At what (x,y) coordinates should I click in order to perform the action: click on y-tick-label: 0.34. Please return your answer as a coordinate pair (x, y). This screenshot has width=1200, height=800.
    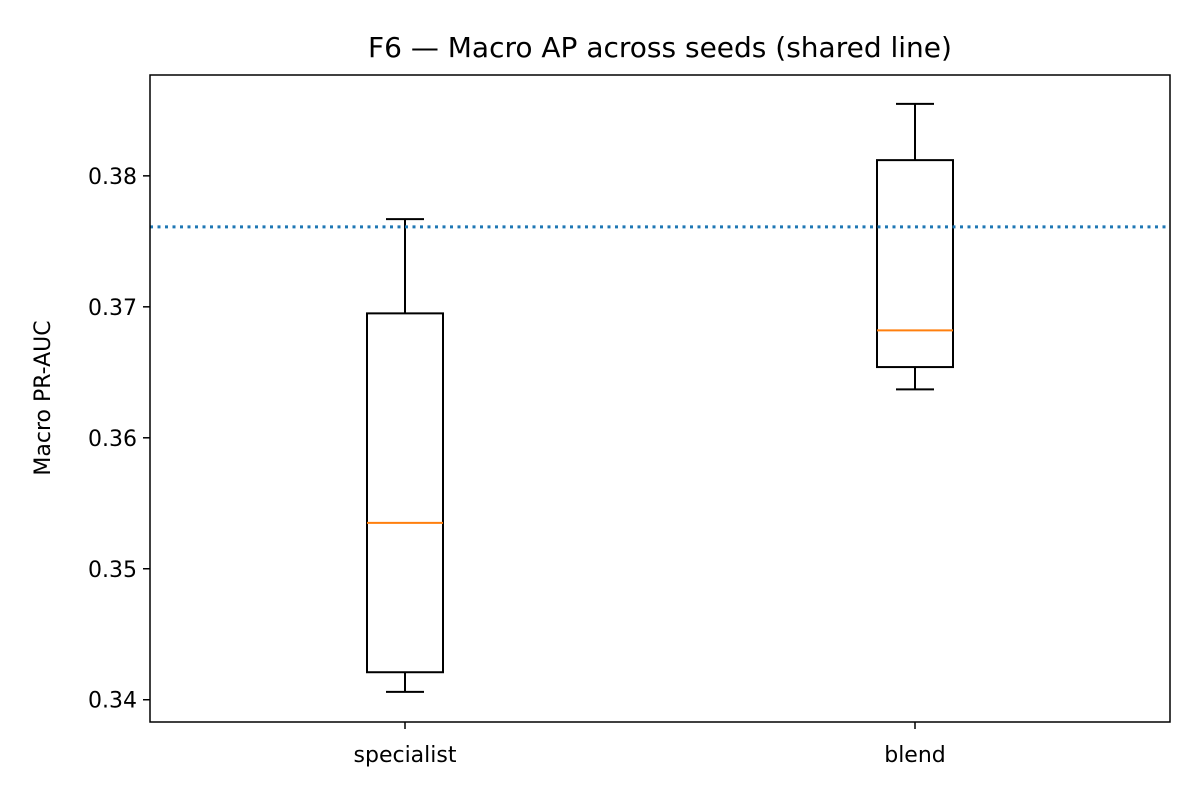
    Looking at the image, I should click on (112, 701).